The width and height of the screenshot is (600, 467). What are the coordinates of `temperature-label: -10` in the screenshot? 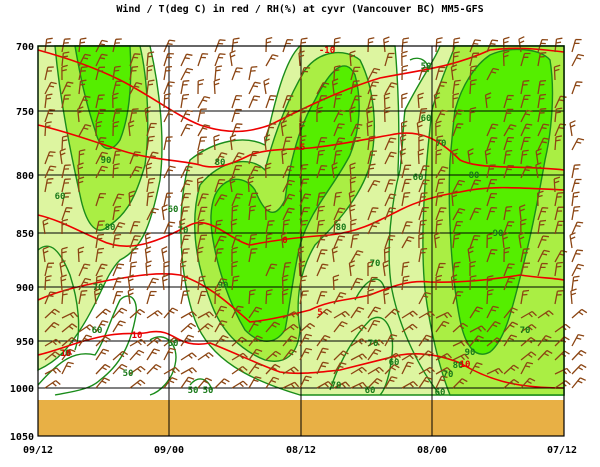 It's located at (327, 51).